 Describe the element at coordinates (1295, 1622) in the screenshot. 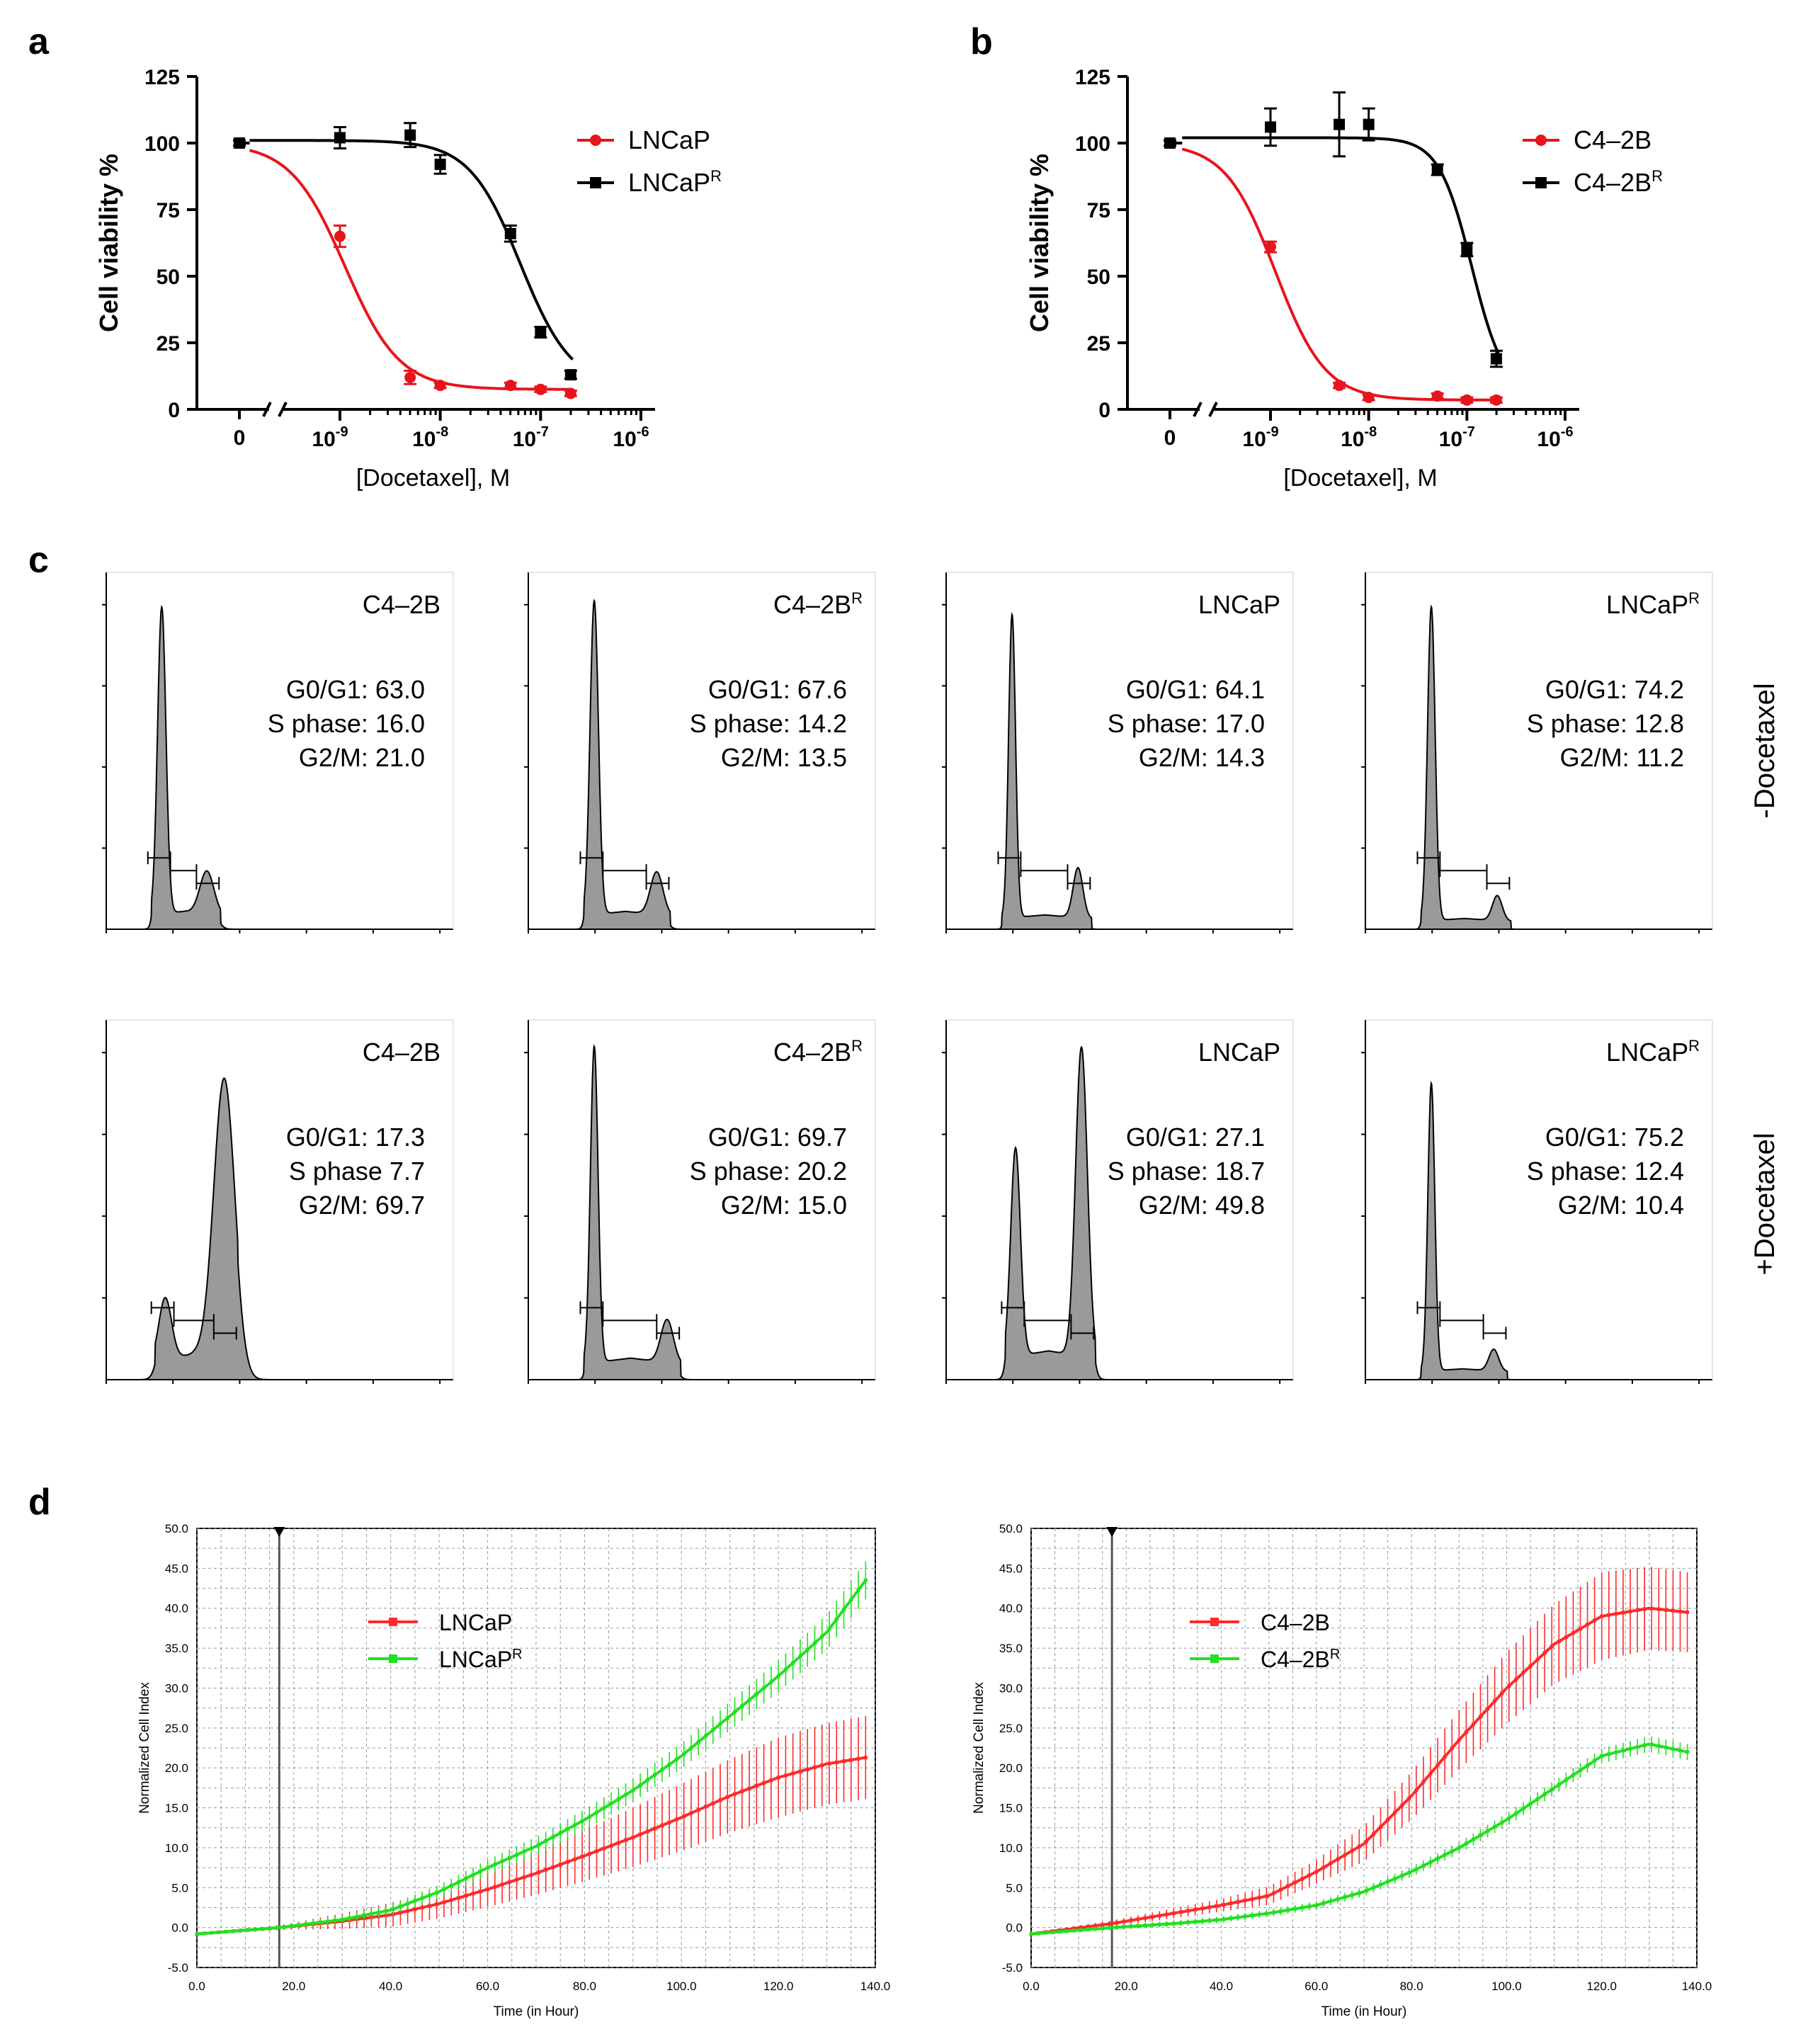

I see `legend-label: C4–2B` at that location.